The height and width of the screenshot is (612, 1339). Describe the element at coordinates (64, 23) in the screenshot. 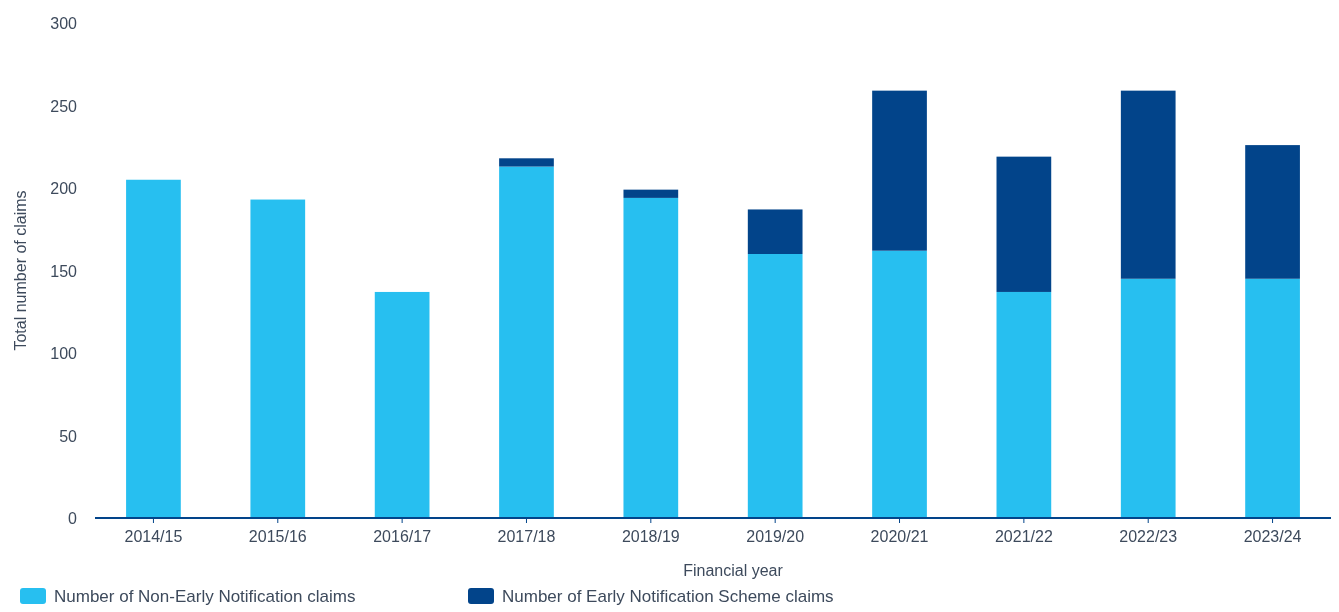

I see `y-tick-label: 300` at that location.